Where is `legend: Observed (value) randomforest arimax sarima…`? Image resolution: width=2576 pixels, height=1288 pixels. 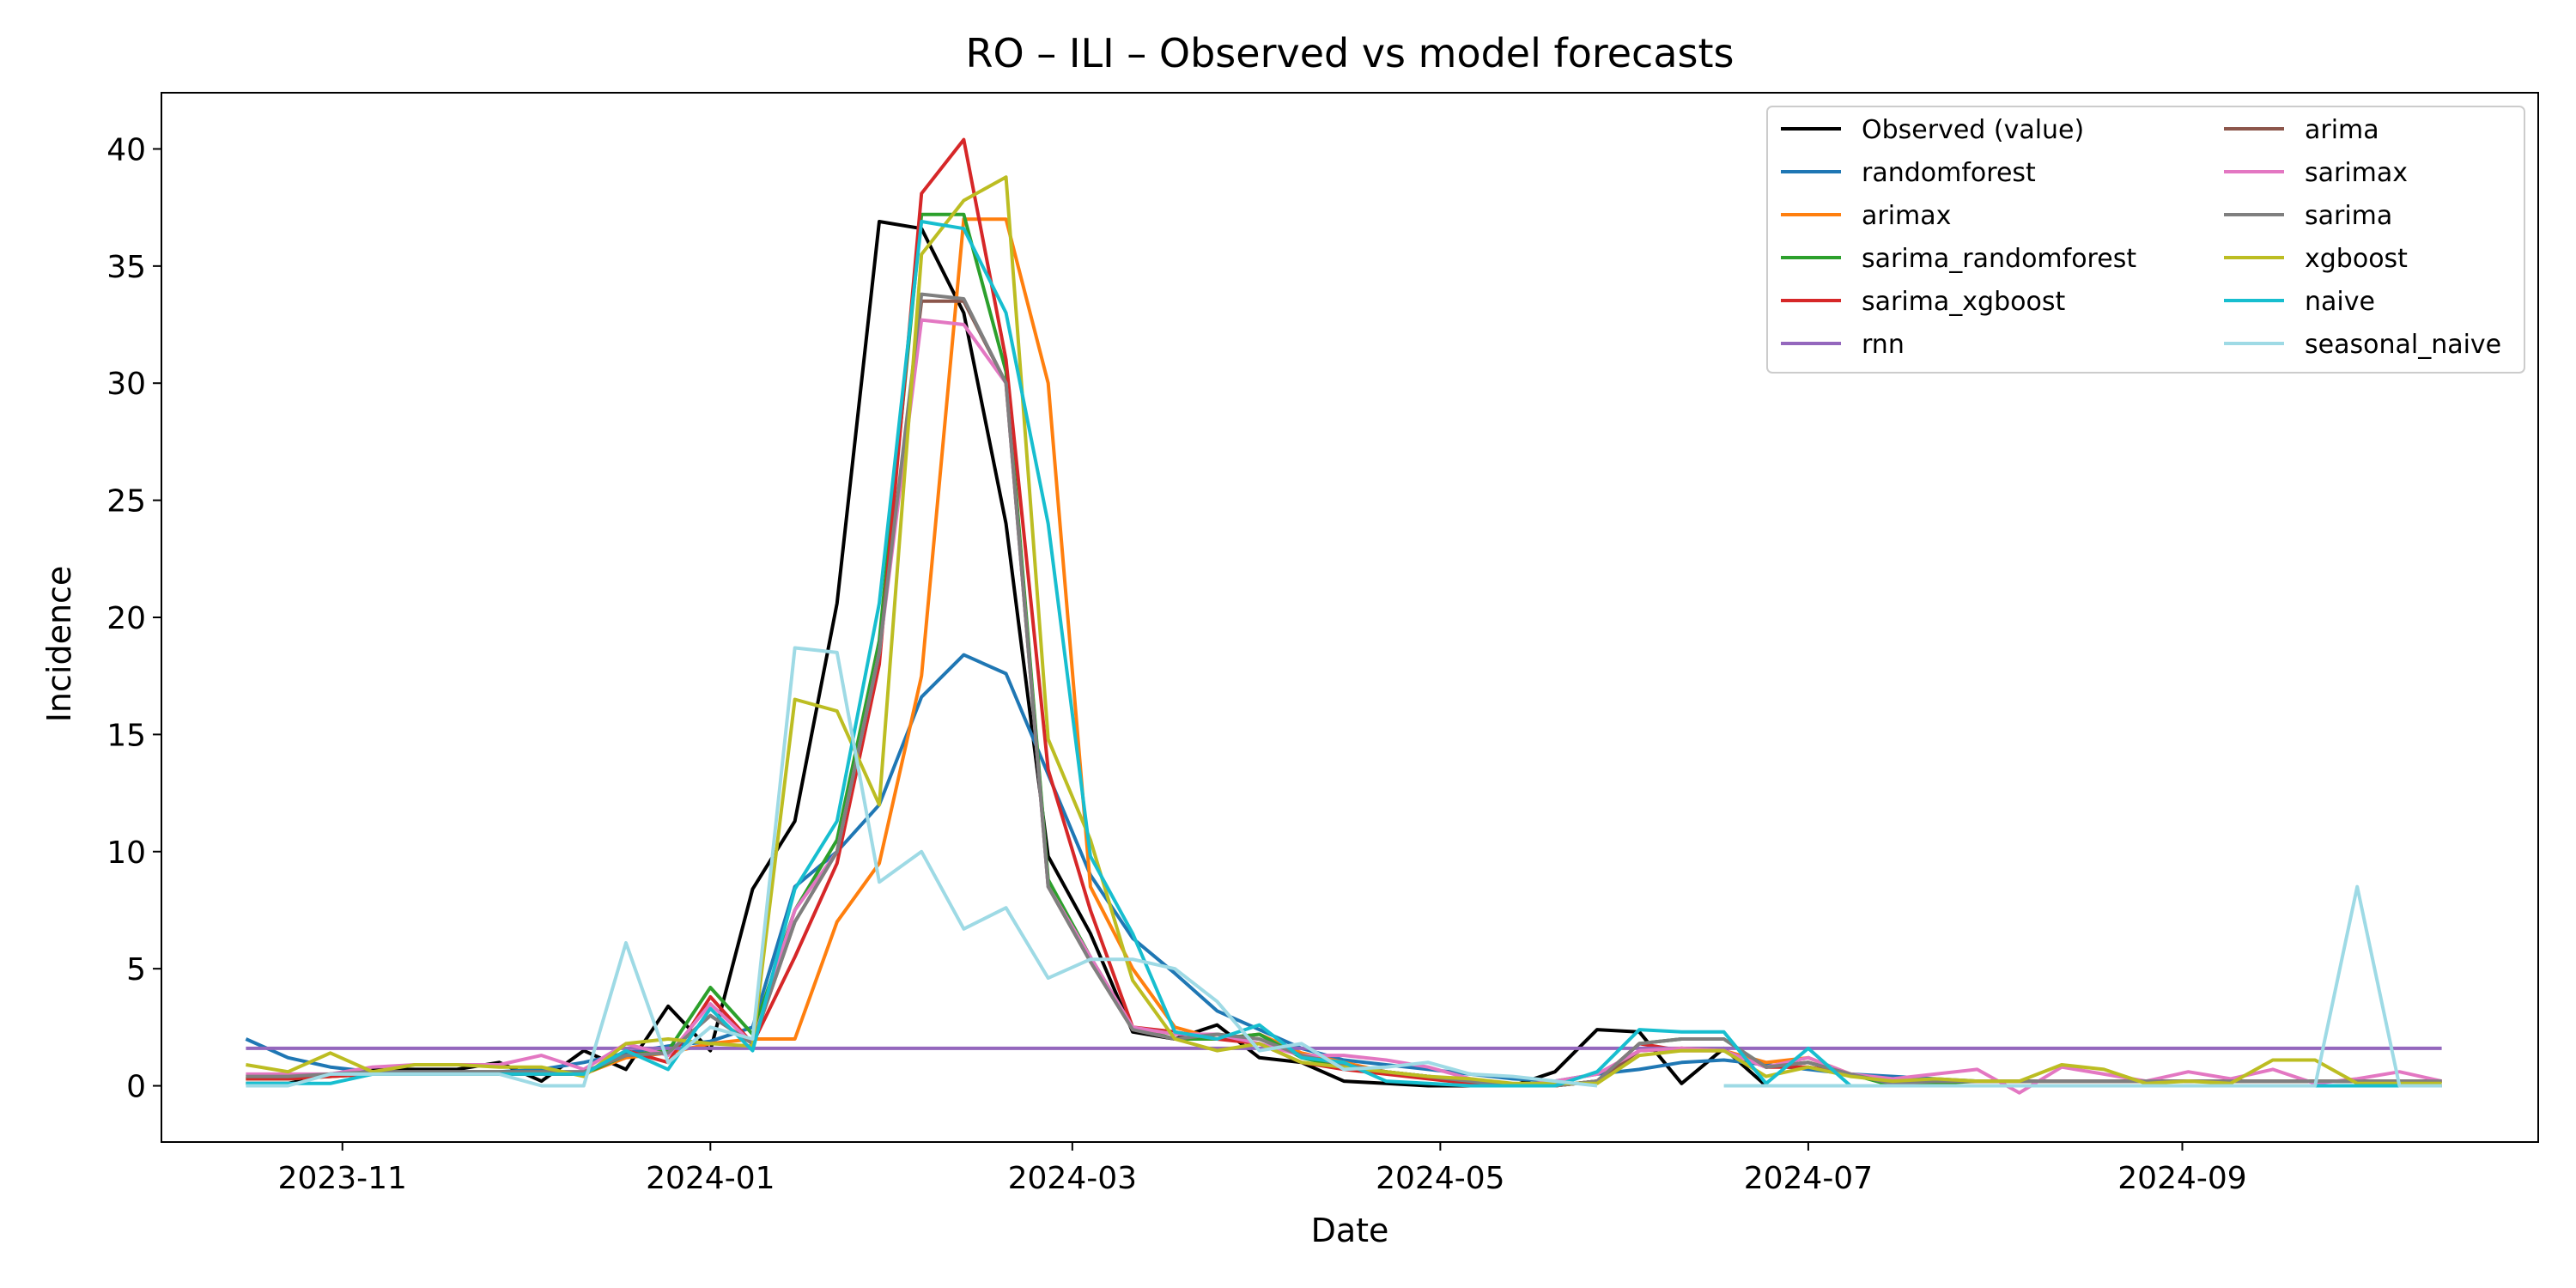 legend: Observed (value) randomforest arimax sarima… is located at coordinates (2145, 240).